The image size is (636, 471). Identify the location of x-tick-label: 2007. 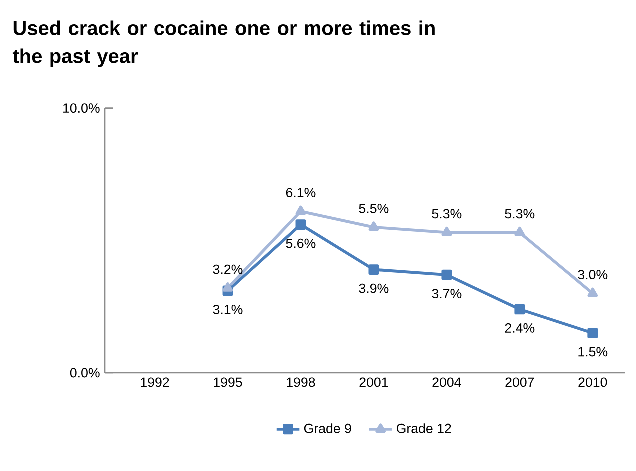
(520, 383).